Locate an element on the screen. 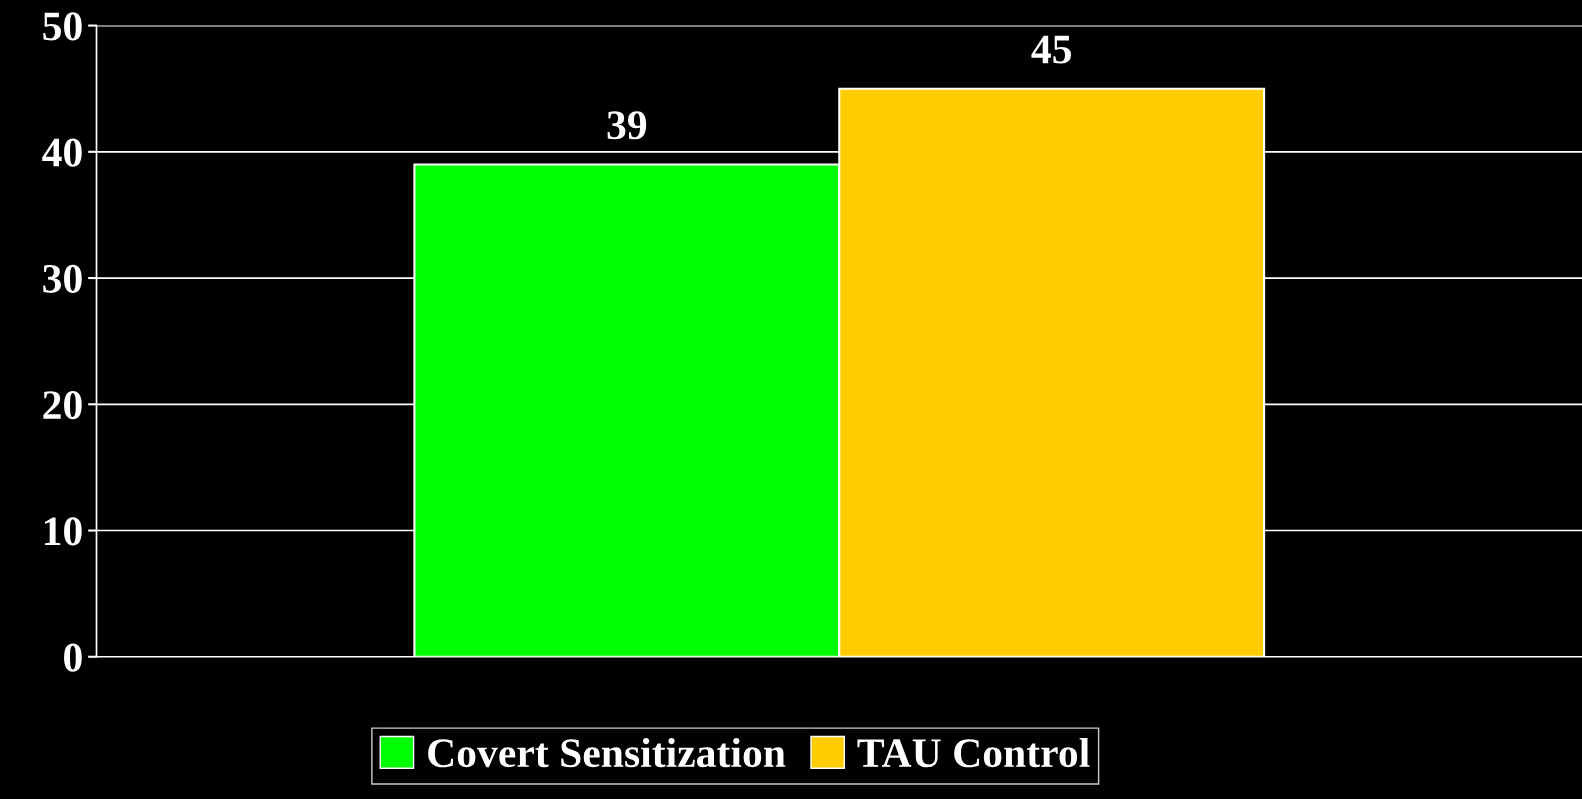 This screenshot has height=799, width=1582. y-tick-label: 30 is located at coordinates (62, 278).